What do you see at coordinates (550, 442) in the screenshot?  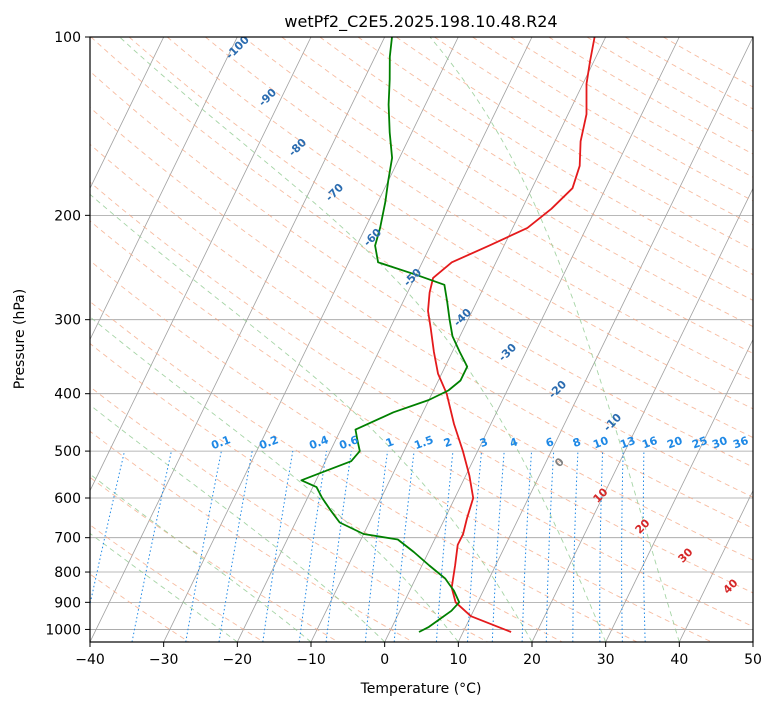 I see `mixing-ratio-label: 6` at bounding box center [550, 442].